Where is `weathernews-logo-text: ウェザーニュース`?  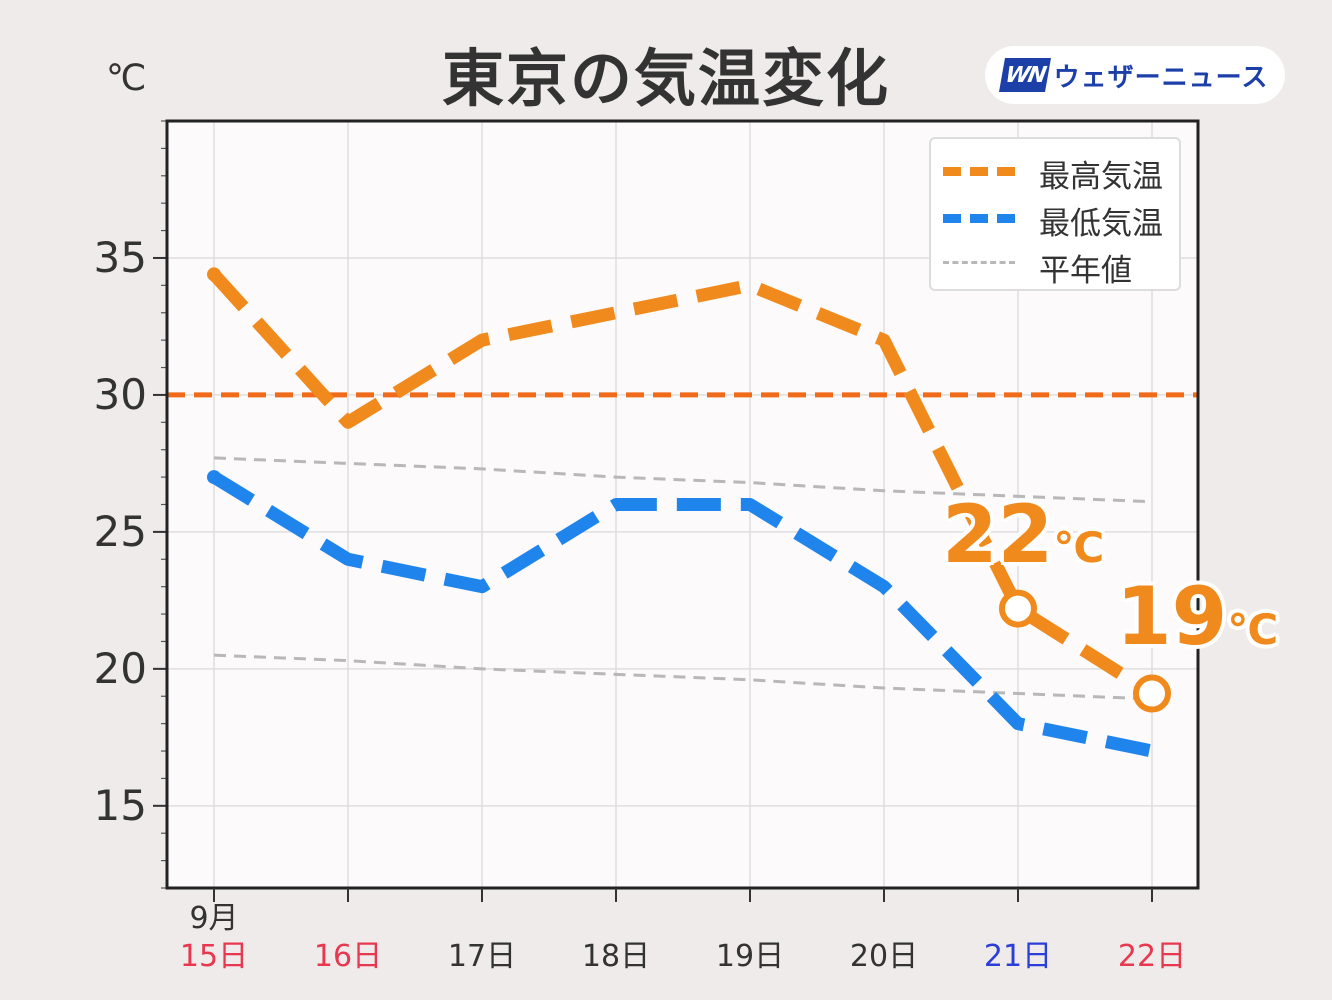 weathernews-logo-text: ウェザーニュース is located at coordinates (1161, 77).